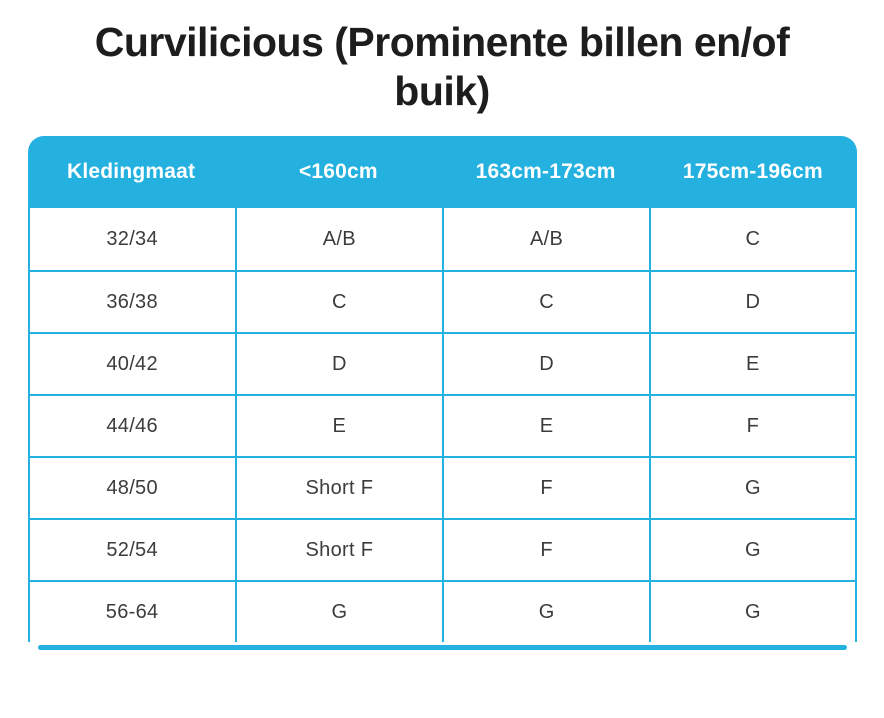 The height and width of the screenshot is (718, 884). Describe the element at coordinates (131, 549) in the screenshot. I see `table-cell-size: 52/54` at that location.